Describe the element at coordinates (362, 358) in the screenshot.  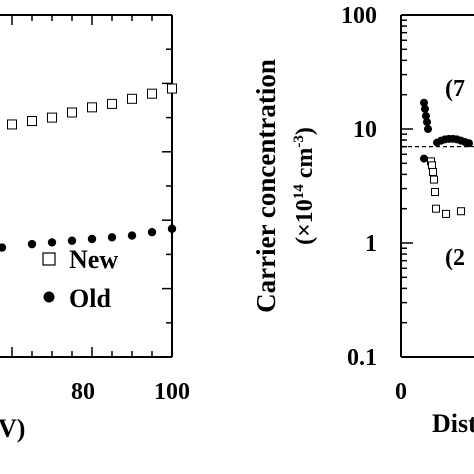
I see `right-y-tick-label-0.1: 0.1` at that location.